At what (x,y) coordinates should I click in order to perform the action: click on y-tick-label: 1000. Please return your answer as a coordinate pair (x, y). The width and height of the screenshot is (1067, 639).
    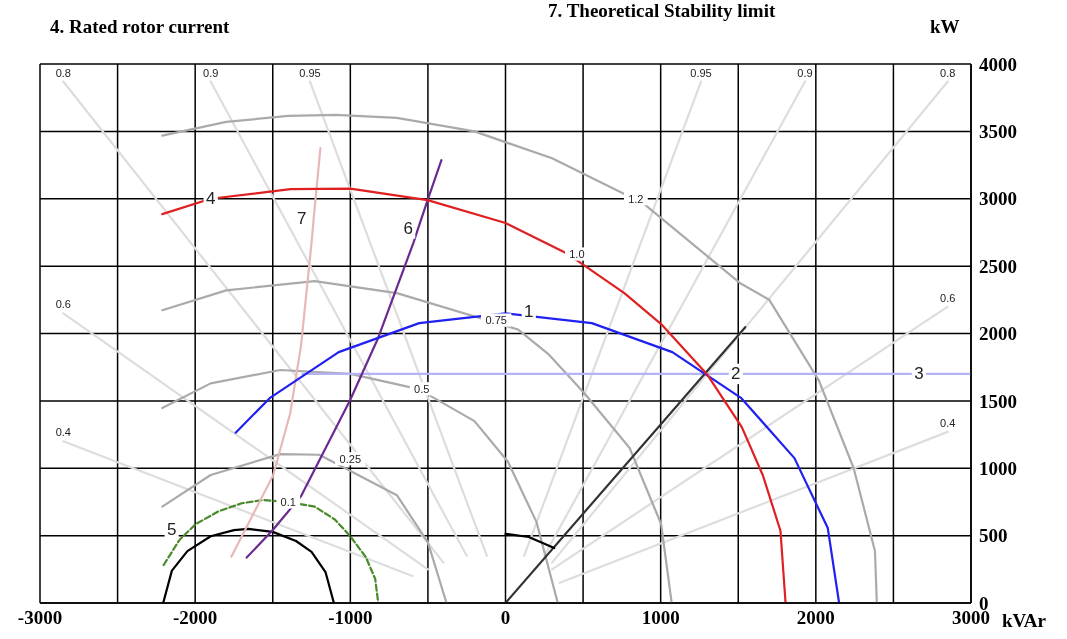
    Looking at the image, I should click on (998, 468).